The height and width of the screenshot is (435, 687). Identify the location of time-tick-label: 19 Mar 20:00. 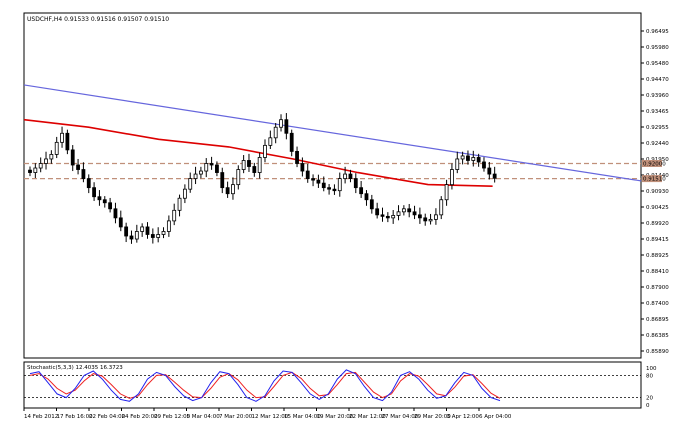
(335, 417).